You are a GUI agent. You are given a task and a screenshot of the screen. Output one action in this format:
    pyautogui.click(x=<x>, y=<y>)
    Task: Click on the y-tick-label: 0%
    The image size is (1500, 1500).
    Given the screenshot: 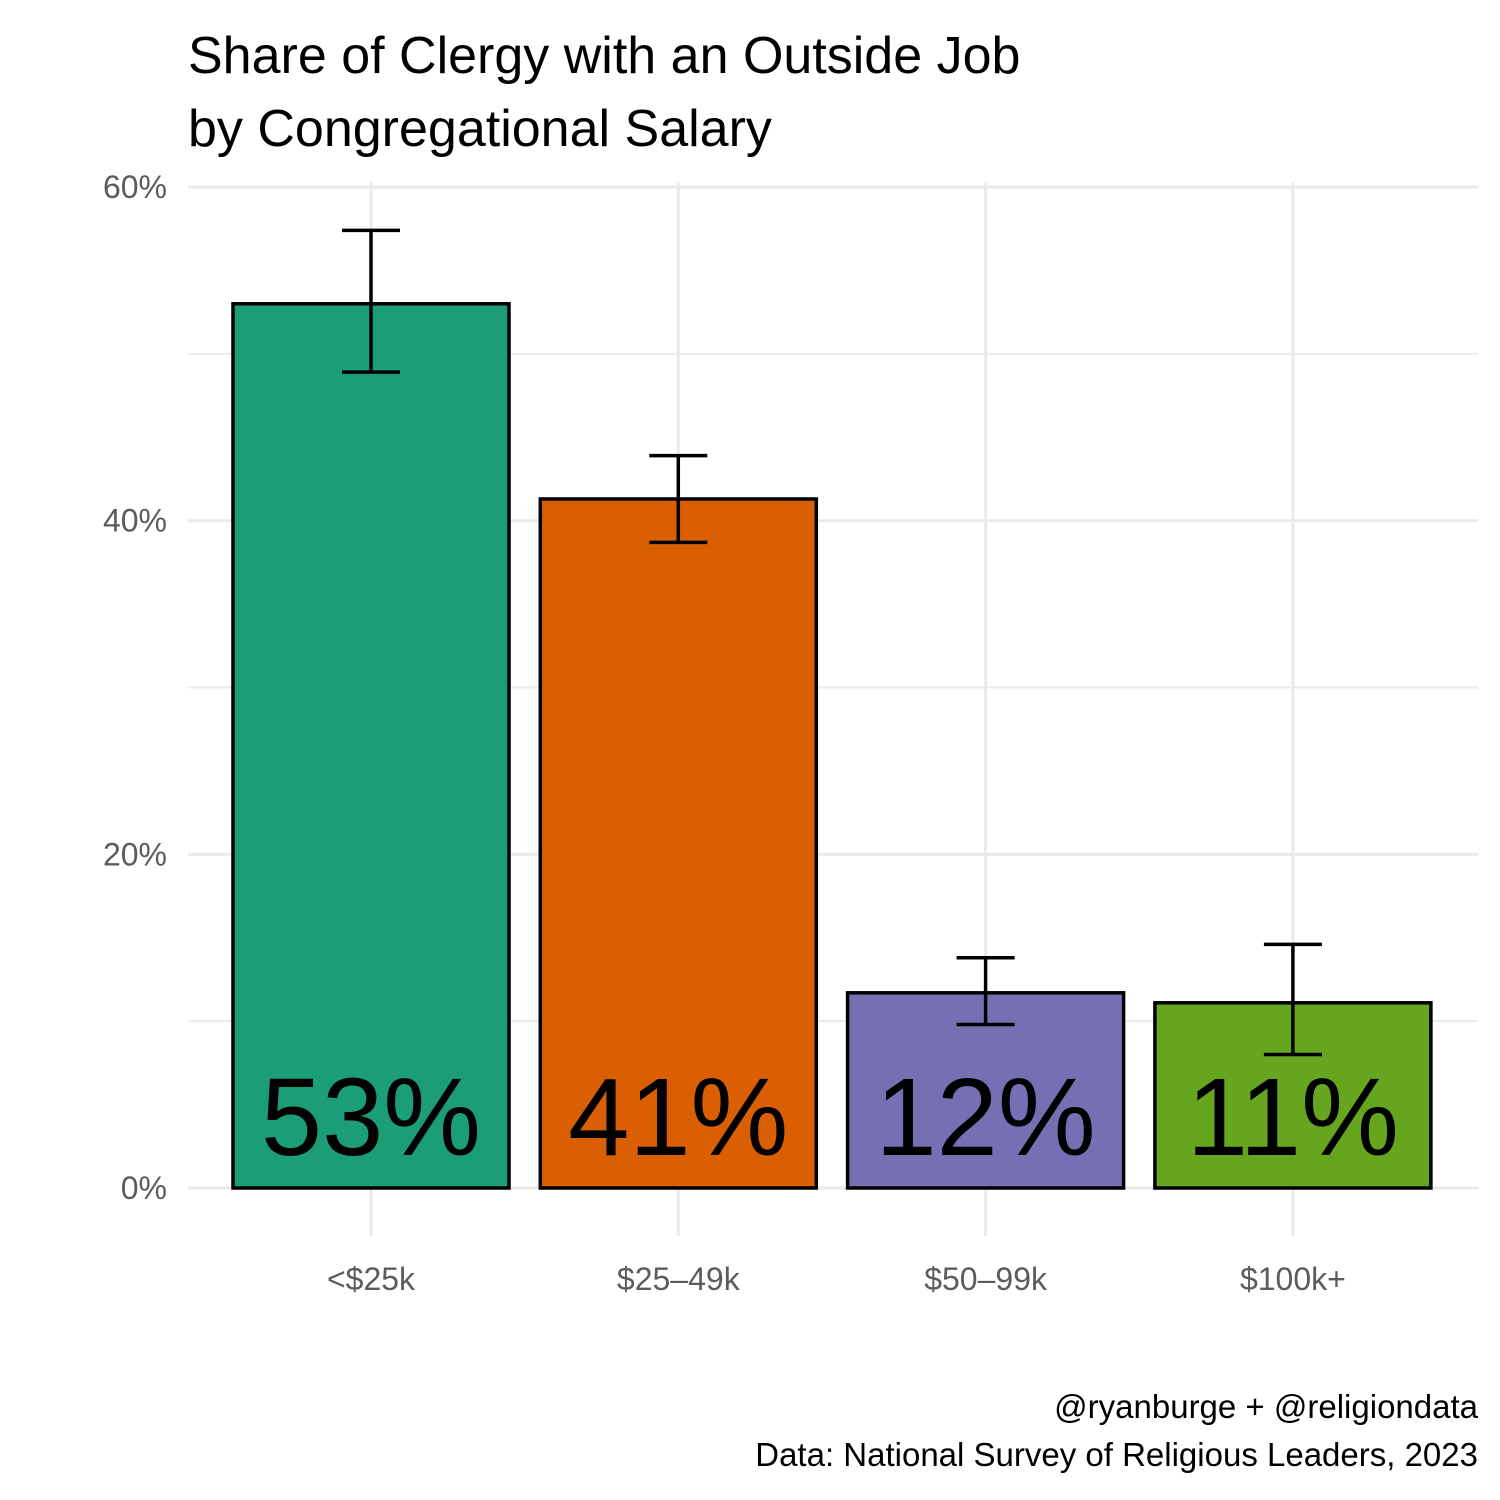 What is the action you would take?
    pyautogui.click(x=144, y=1188)
    